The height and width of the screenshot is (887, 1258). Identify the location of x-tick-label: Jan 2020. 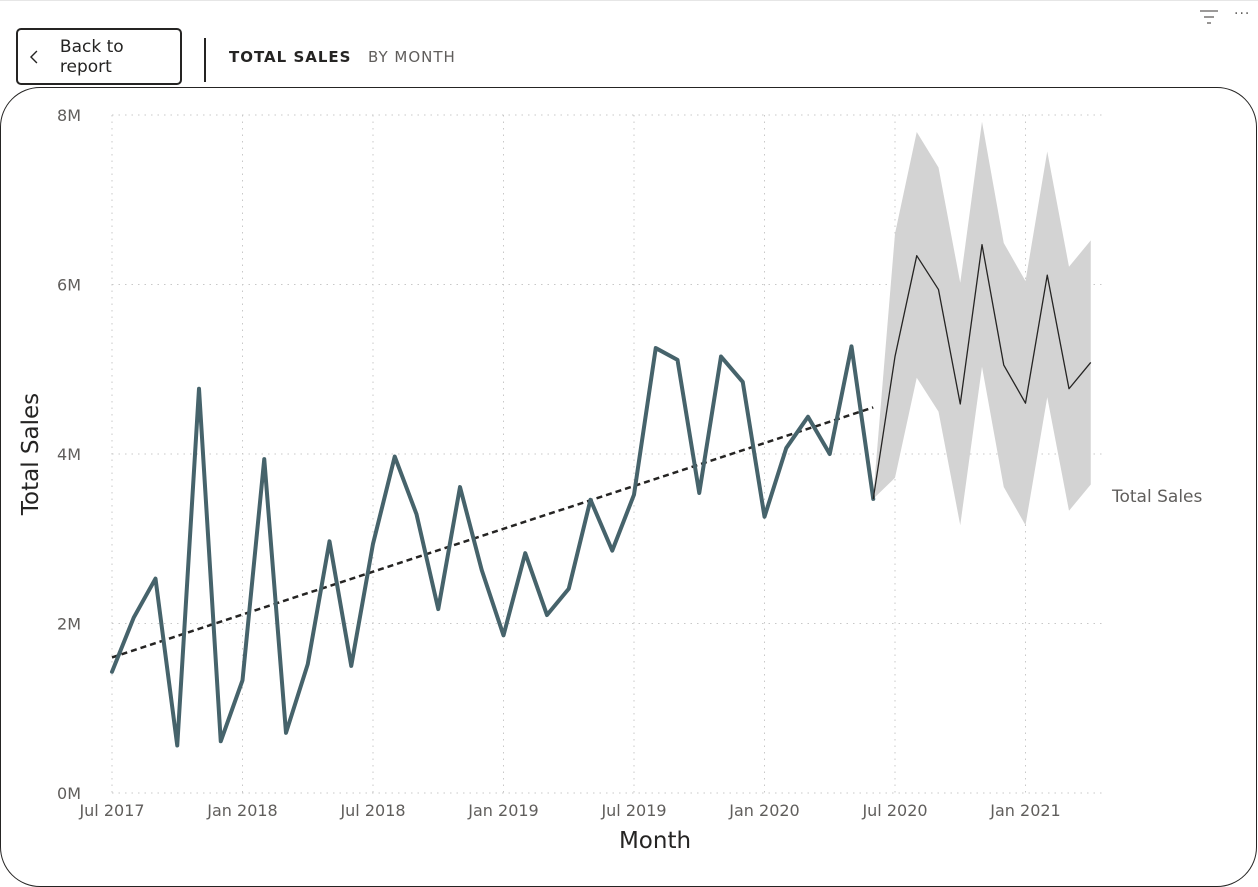
(763, 810).